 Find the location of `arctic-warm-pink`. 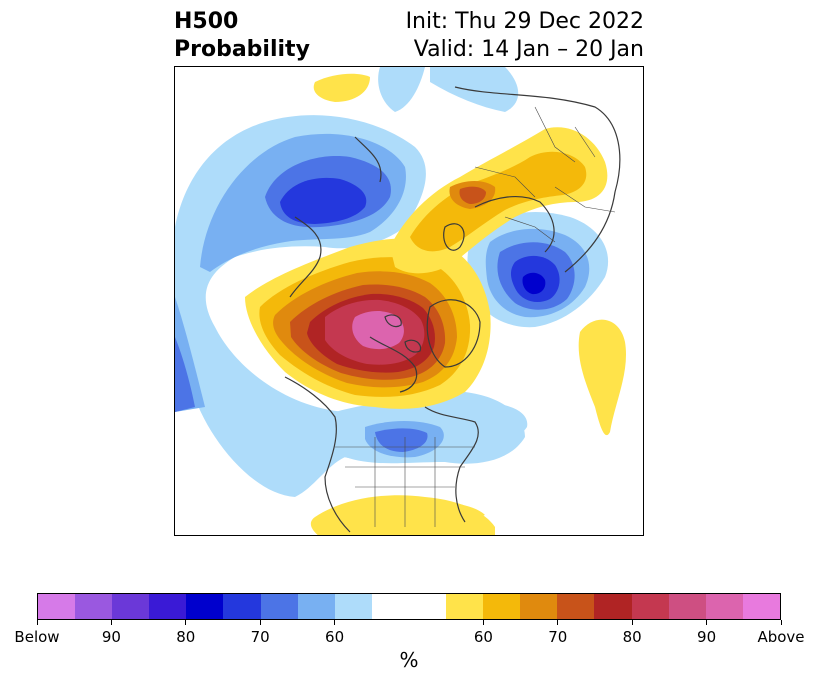

arctic-warm-pink is located at coordinates (378, 330).